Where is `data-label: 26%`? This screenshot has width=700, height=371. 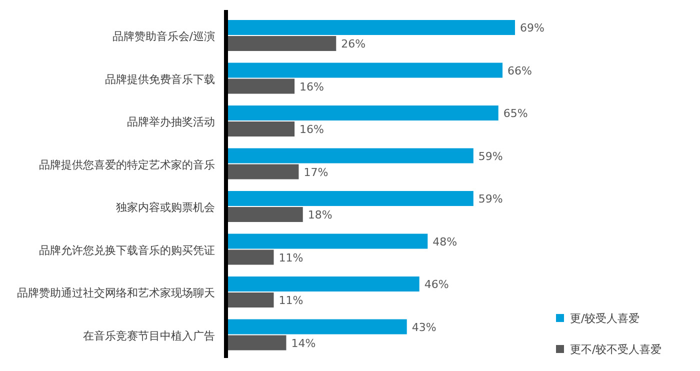
data-label: 26% is located at coordinates (353, 44).